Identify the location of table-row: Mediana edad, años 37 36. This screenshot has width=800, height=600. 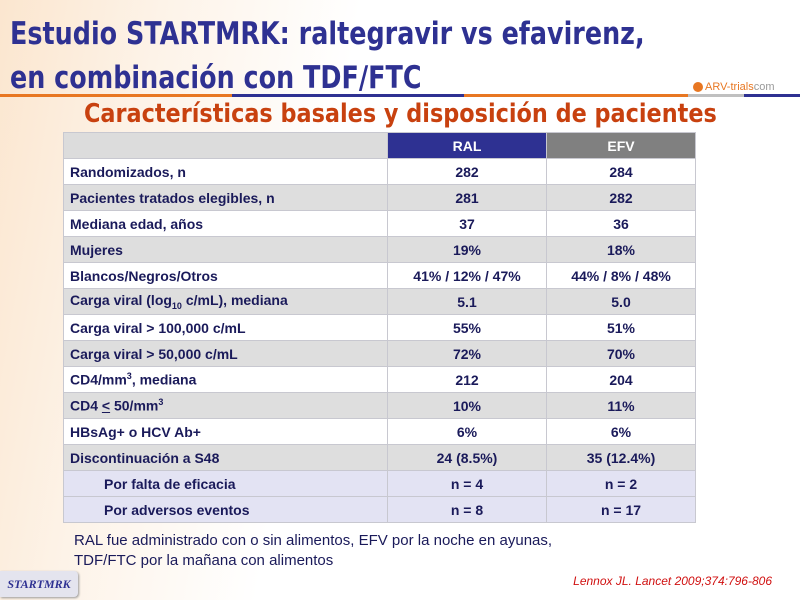
(379, 223).